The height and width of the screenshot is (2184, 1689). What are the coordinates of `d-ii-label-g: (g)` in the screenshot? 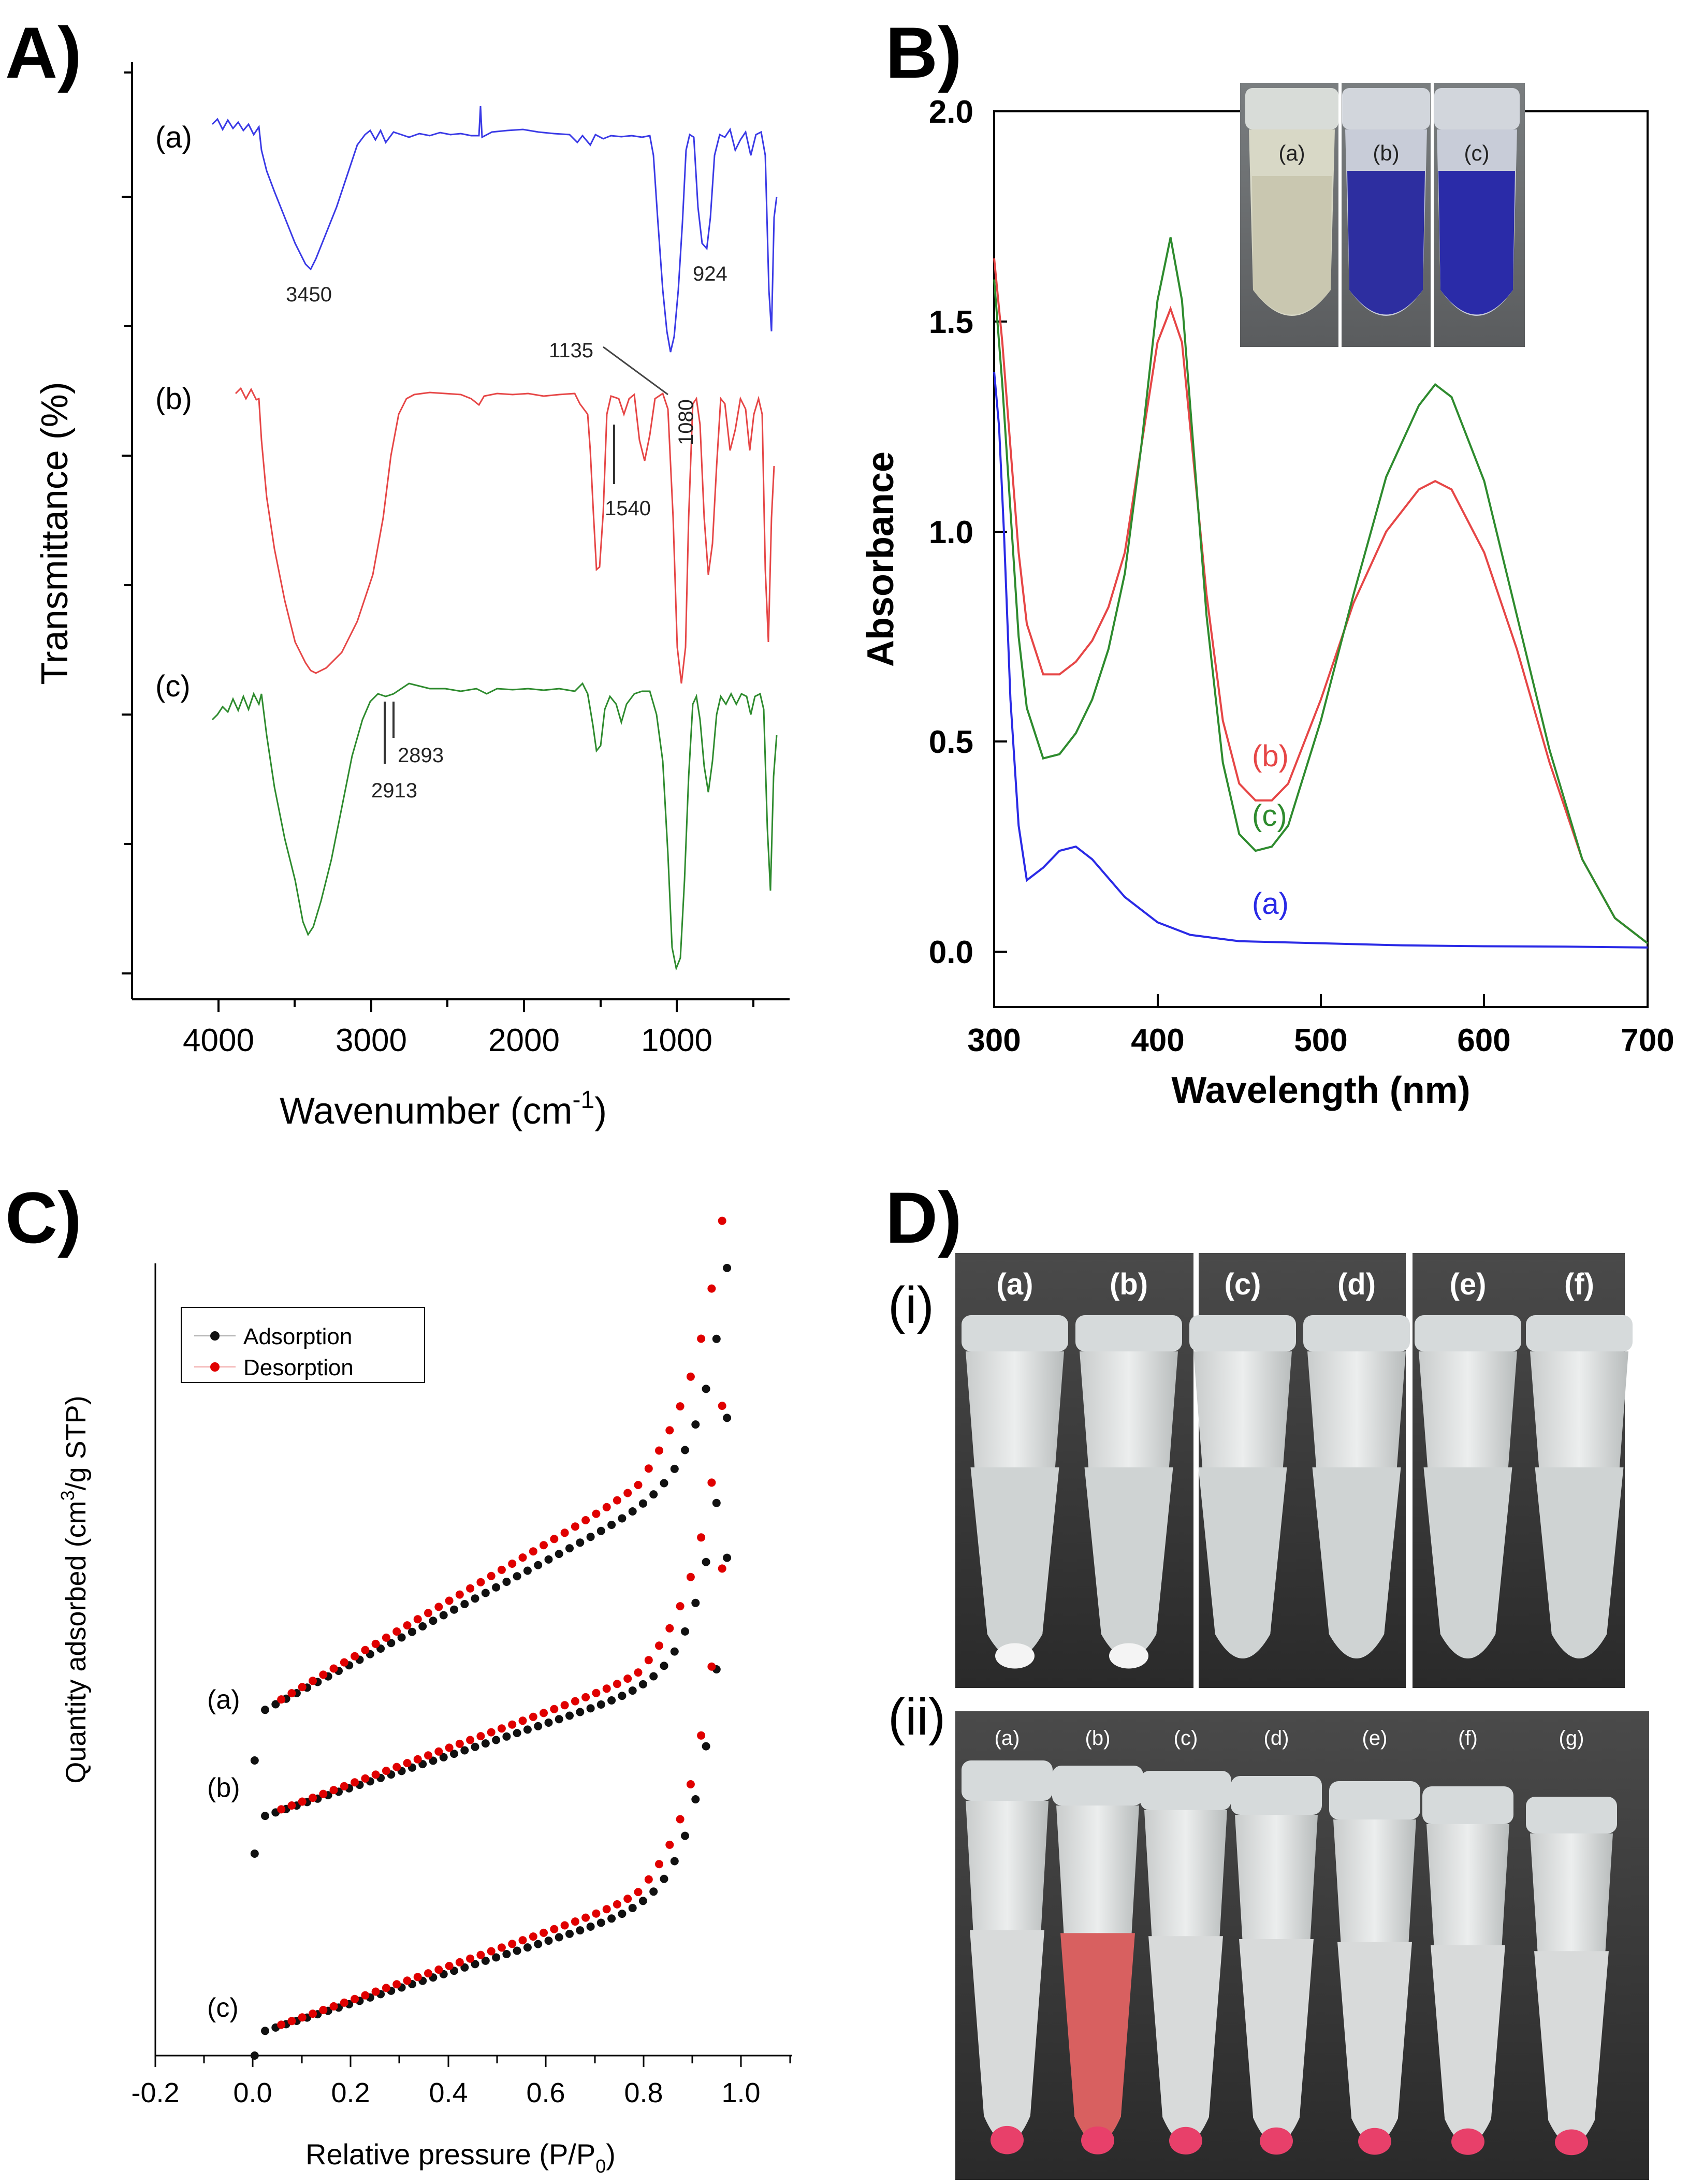 It's located at (1571, 1739).